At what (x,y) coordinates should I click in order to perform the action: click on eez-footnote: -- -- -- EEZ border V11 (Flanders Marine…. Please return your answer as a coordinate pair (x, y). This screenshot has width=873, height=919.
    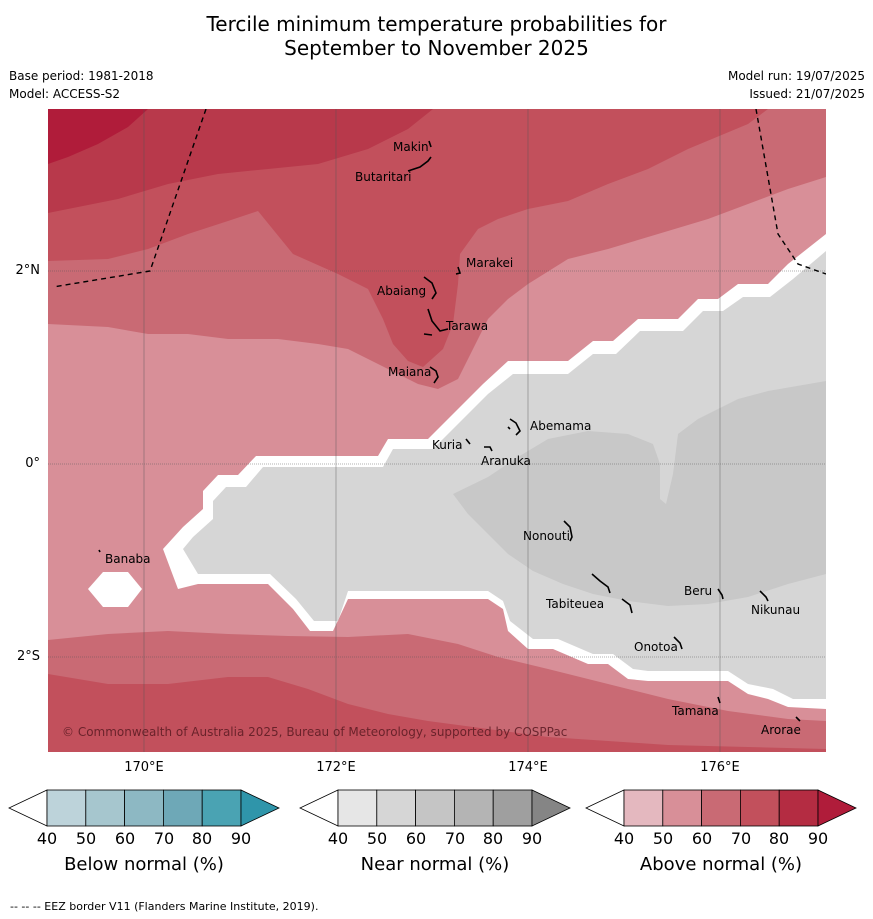
    Looking at the image, I should click on (164, 906).